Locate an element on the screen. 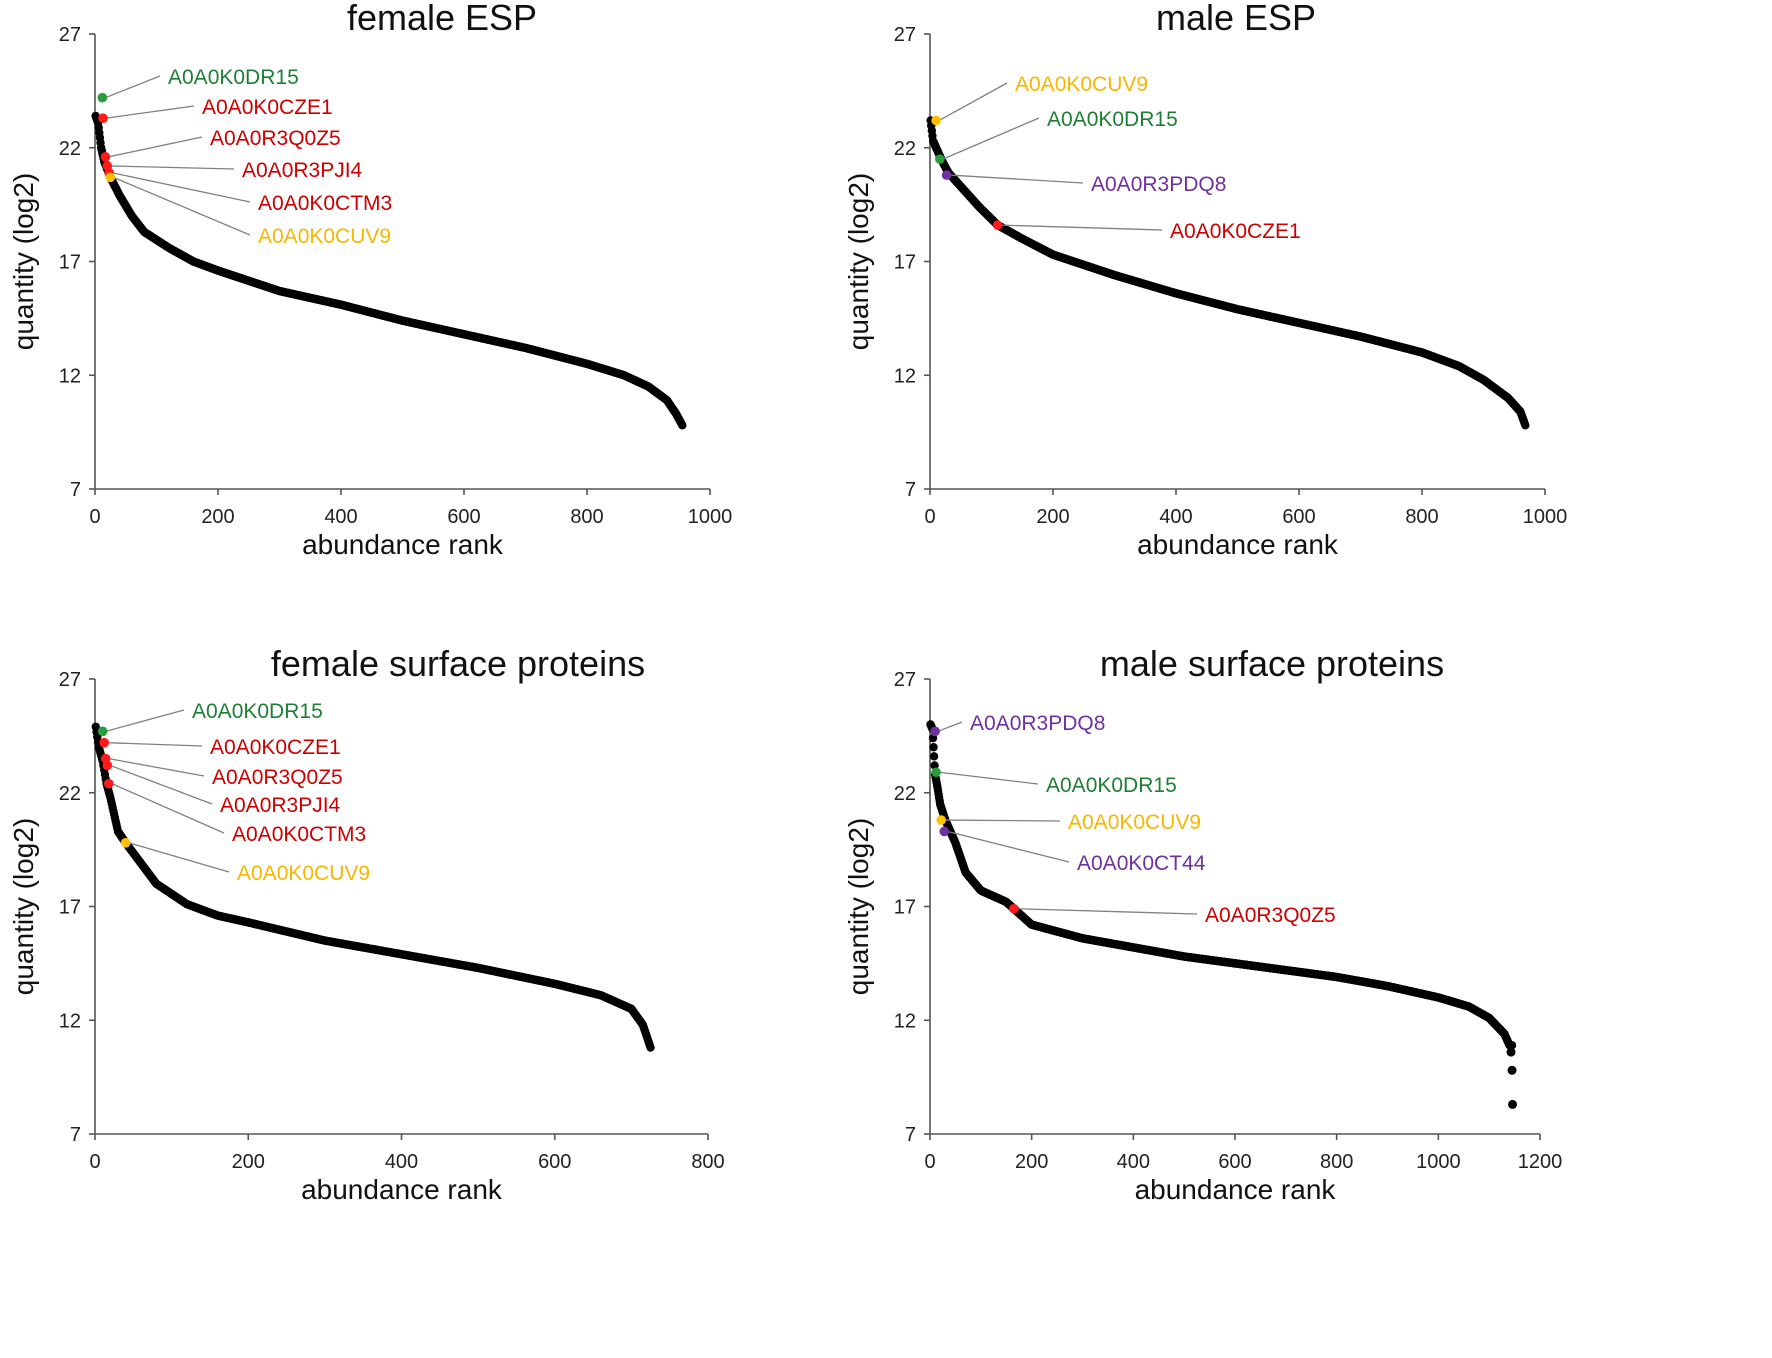 The width and height of the screenshot is (1772, 1358). highlight-label: A0A0R3PDQ8 is located at coordinates (1037, 723).